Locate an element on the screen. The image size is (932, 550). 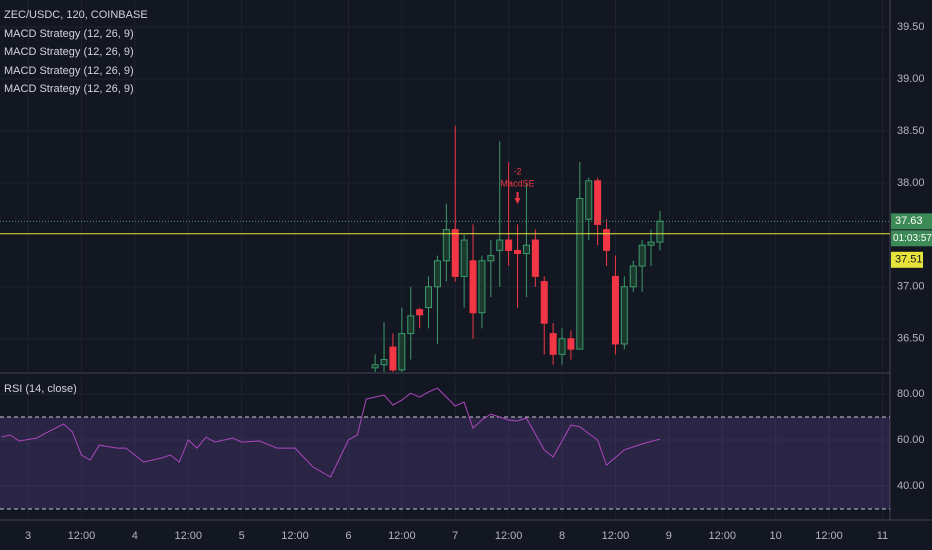
x-tick-label: 4 is located at coordinates (135, 536).